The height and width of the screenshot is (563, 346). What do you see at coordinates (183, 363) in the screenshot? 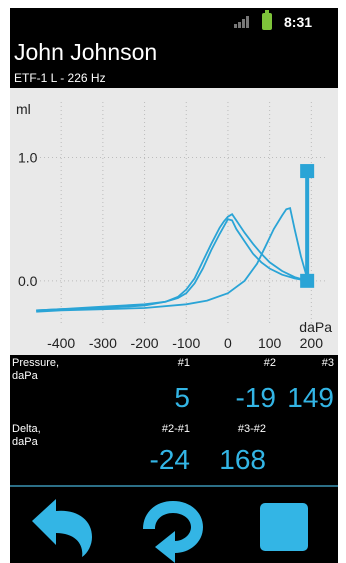
I see `peak-1-header: #1` at bounding box center [183, 363].